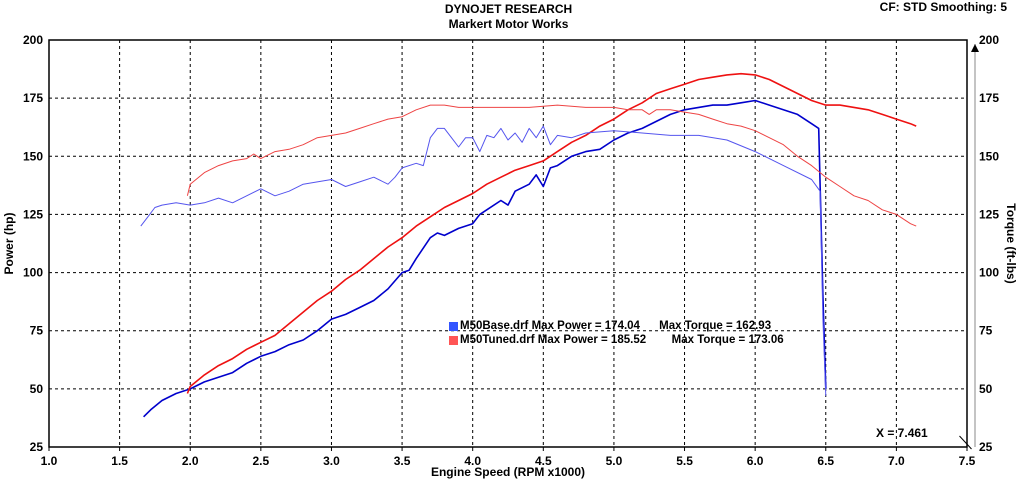  Describe the element at coordinates (261, 461) in the screenshot. I see `x-tick-label: 2.5` at that location.